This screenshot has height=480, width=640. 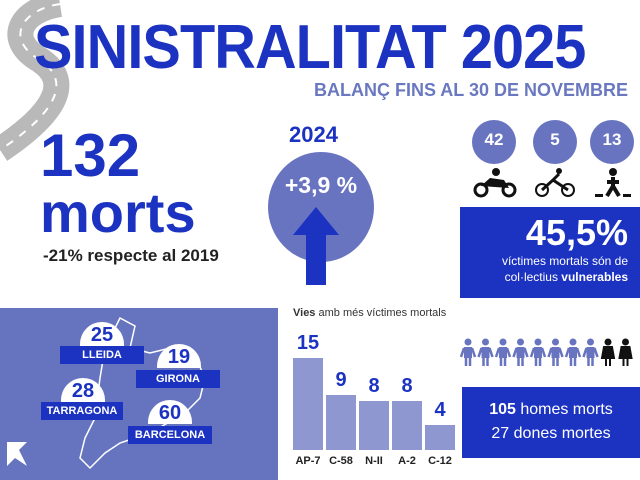 What do you see at coordinates (310, 47) in the screenshot?
I see `page-title: SINISTRALITAT 2025` at bounding box center [310, 47].